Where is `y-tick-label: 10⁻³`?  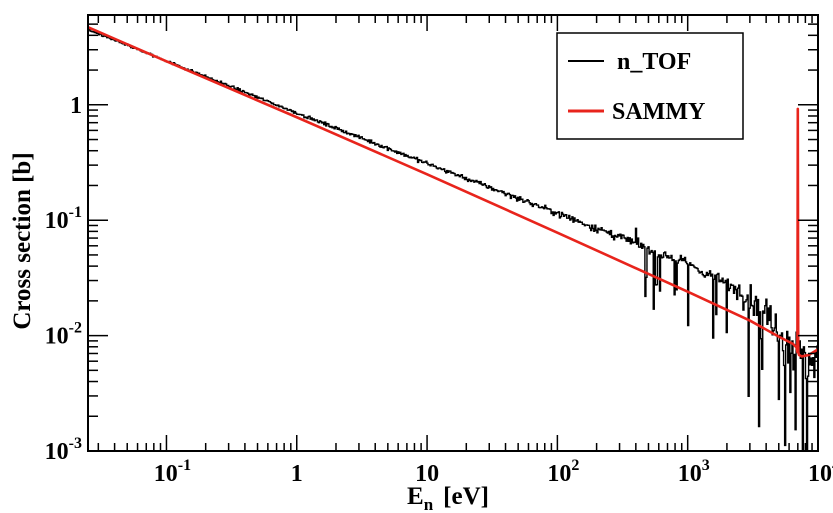 y-tick-label: 10⁻³ is located at coordinates (63, 450).